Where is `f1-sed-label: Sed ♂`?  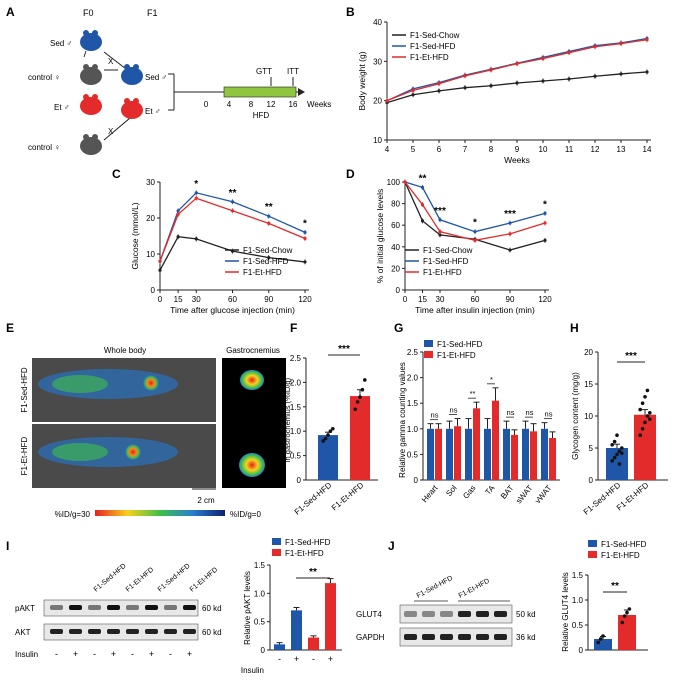 f1-sed-label: Sed ♂ is located at coordinates (156, 77).